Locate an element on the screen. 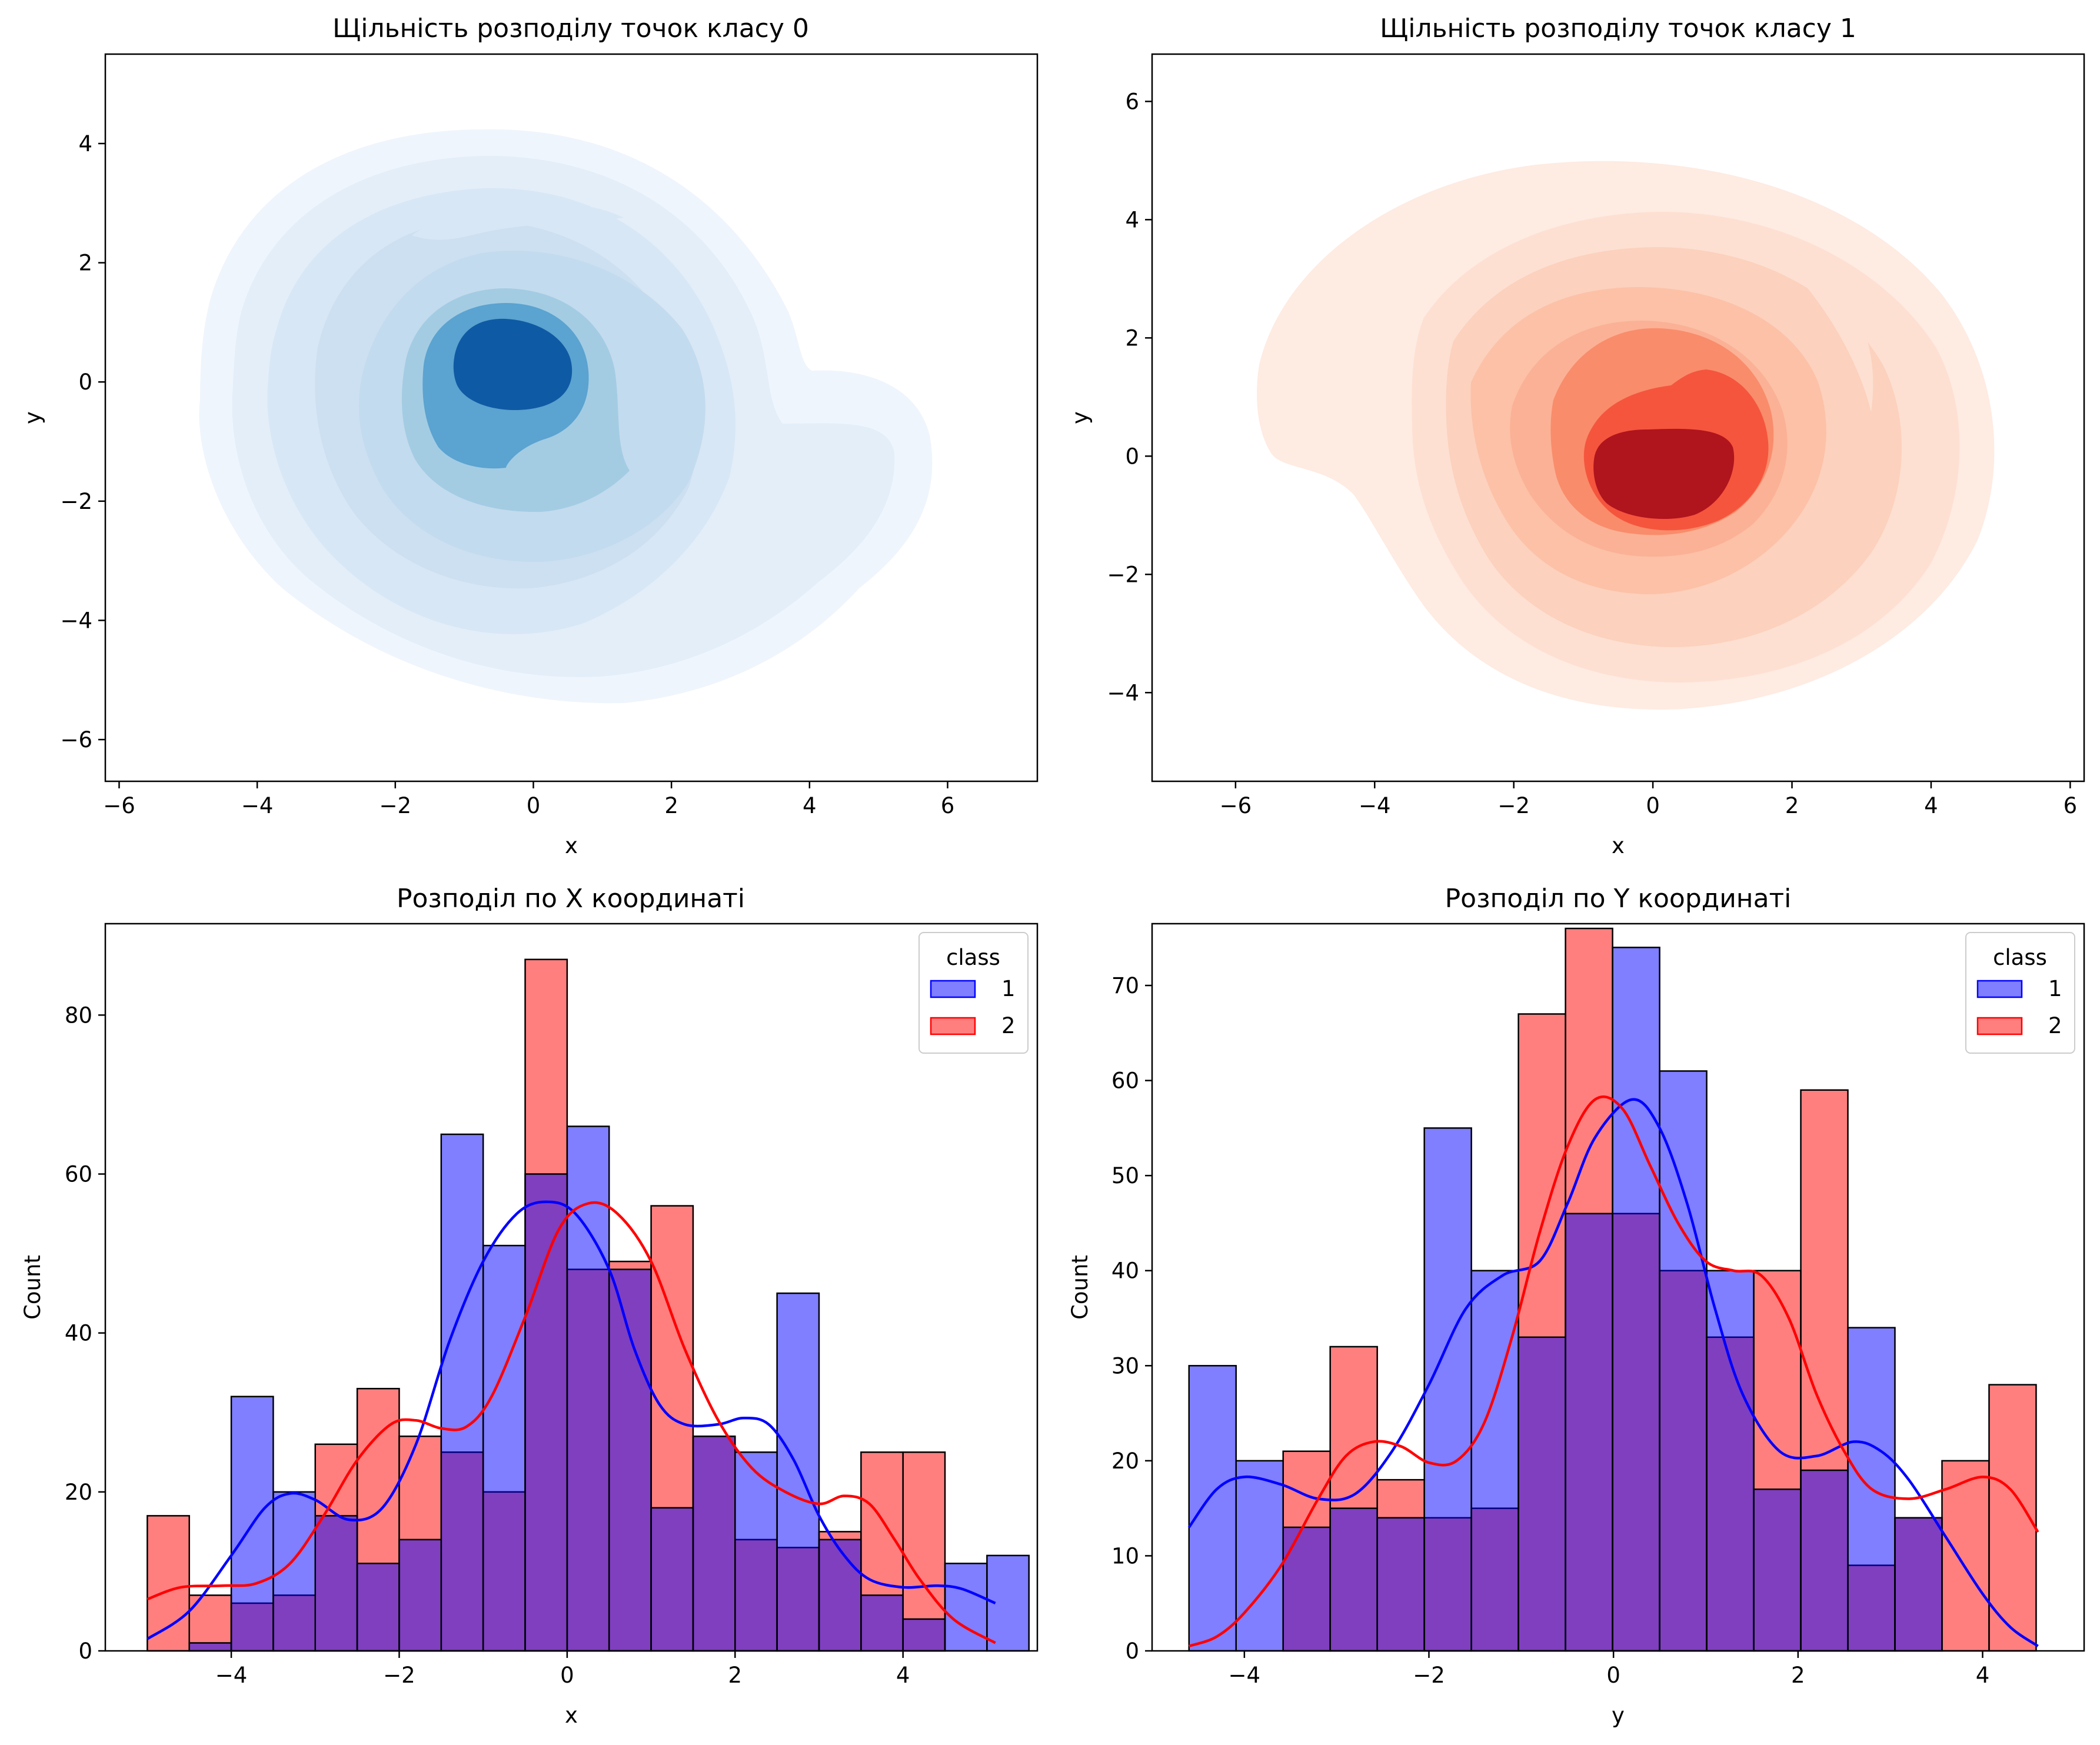 This screenshot has width=2100, height=1745. hist-x-xtick-label: −4 is located at coordinates (231, 1675).